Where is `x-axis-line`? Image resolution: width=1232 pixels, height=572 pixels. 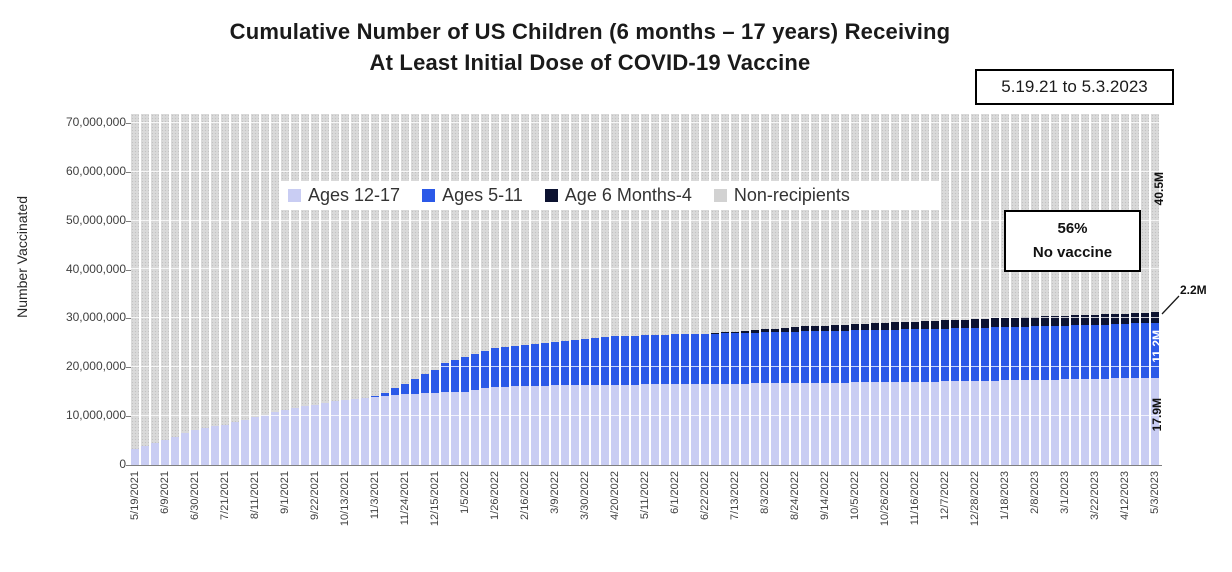
x-axis-line is located at coordinates (644, 465).